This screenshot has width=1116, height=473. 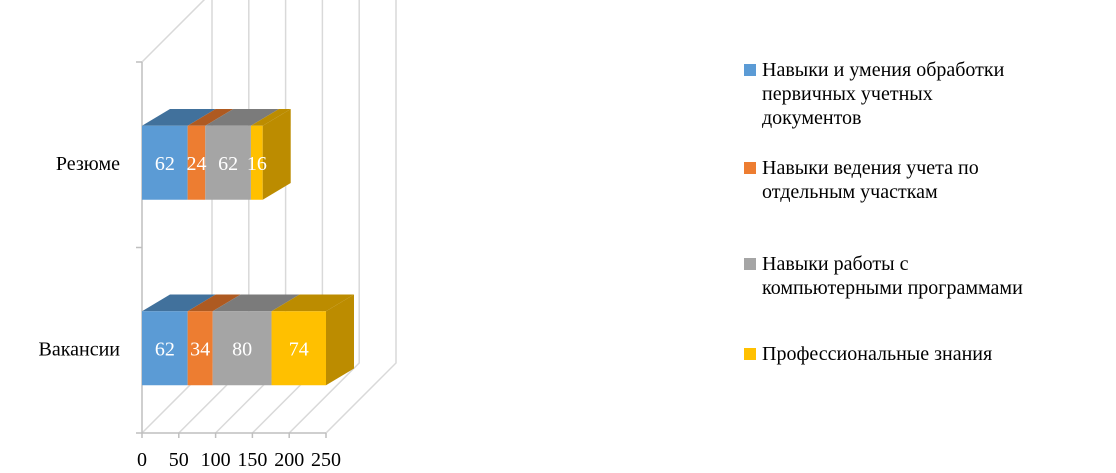 I want to click on labels-layer: Резюме 62 24 62 16 Вакансии 62 34 80 74, so click(x=174, y=257).